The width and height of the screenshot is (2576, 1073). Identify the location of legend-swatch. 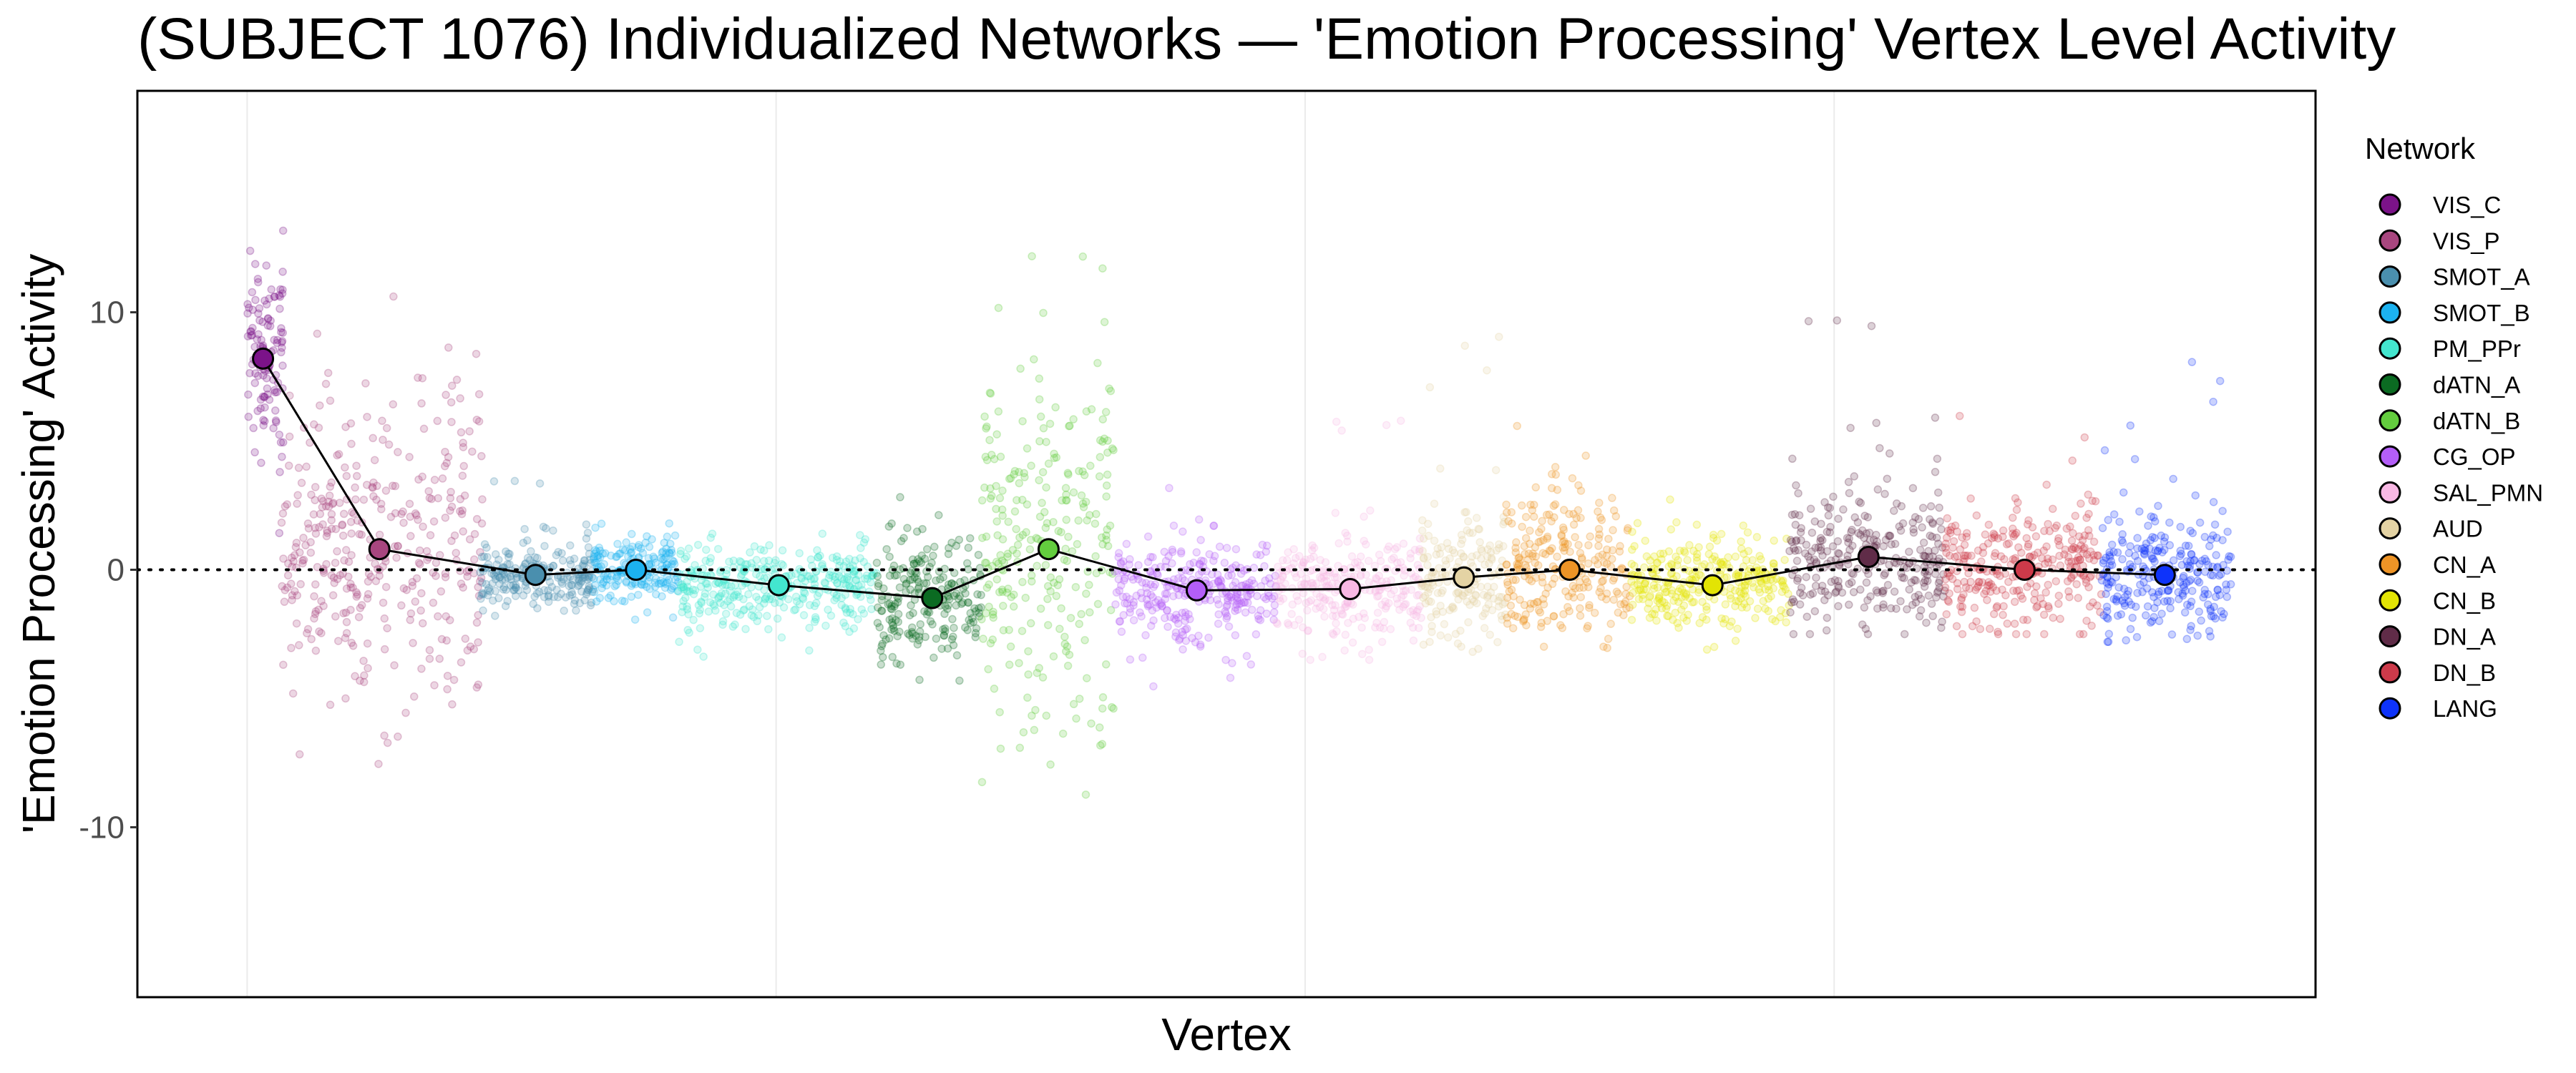
(2390, 600).